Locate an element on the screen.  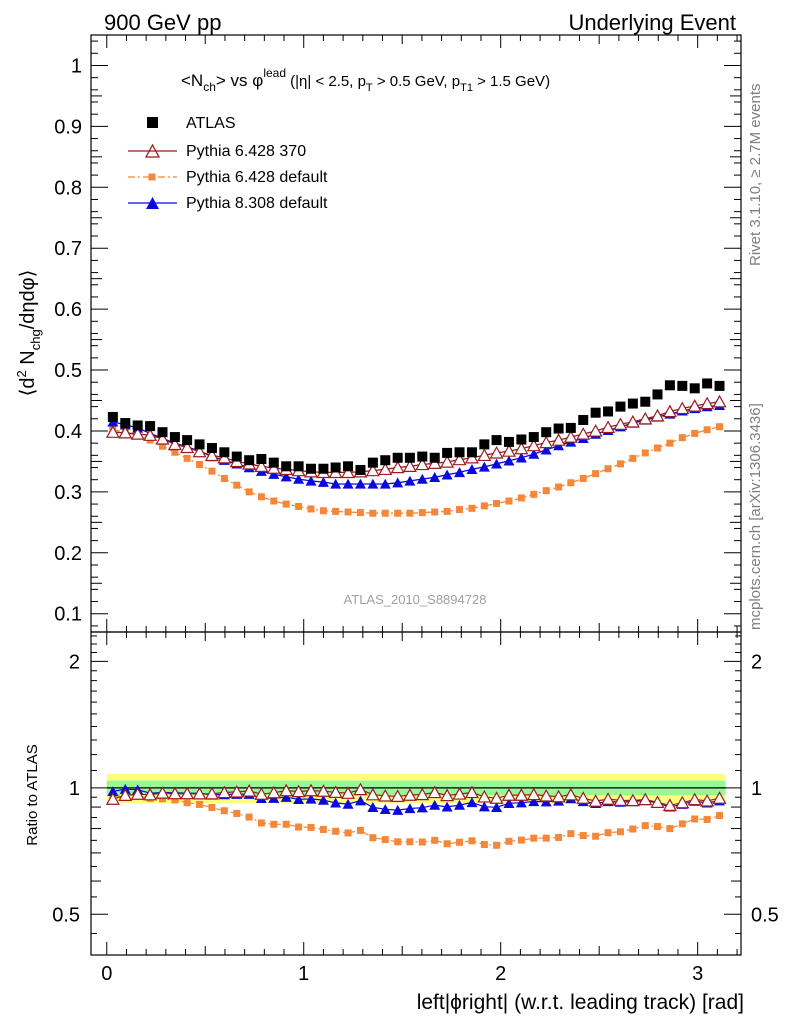
ylabel-d: chg is located at coordinates (35, 339).